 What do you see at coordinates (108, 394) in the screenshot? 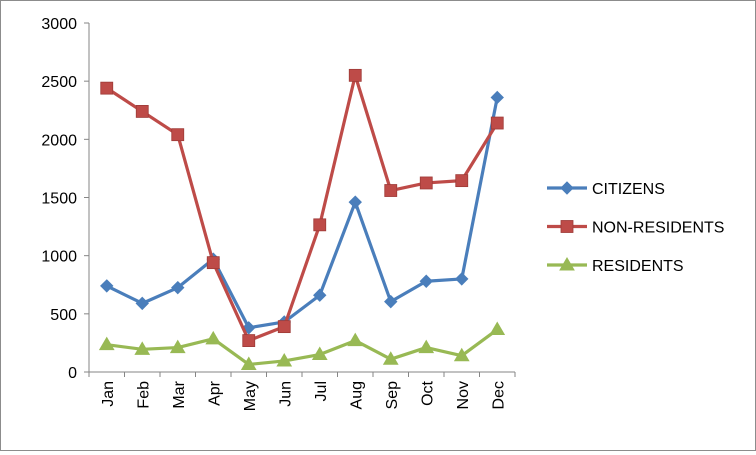
I see `x-tick-label: Jan` at bounding box center [108, 394].